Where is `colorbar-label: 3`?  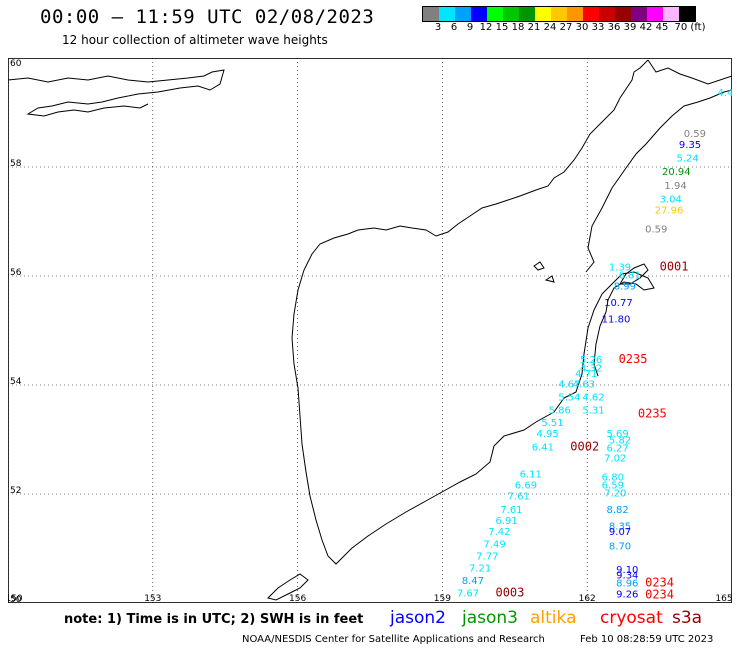 colorbar-label: 3 is located at coordinates (438, 27).